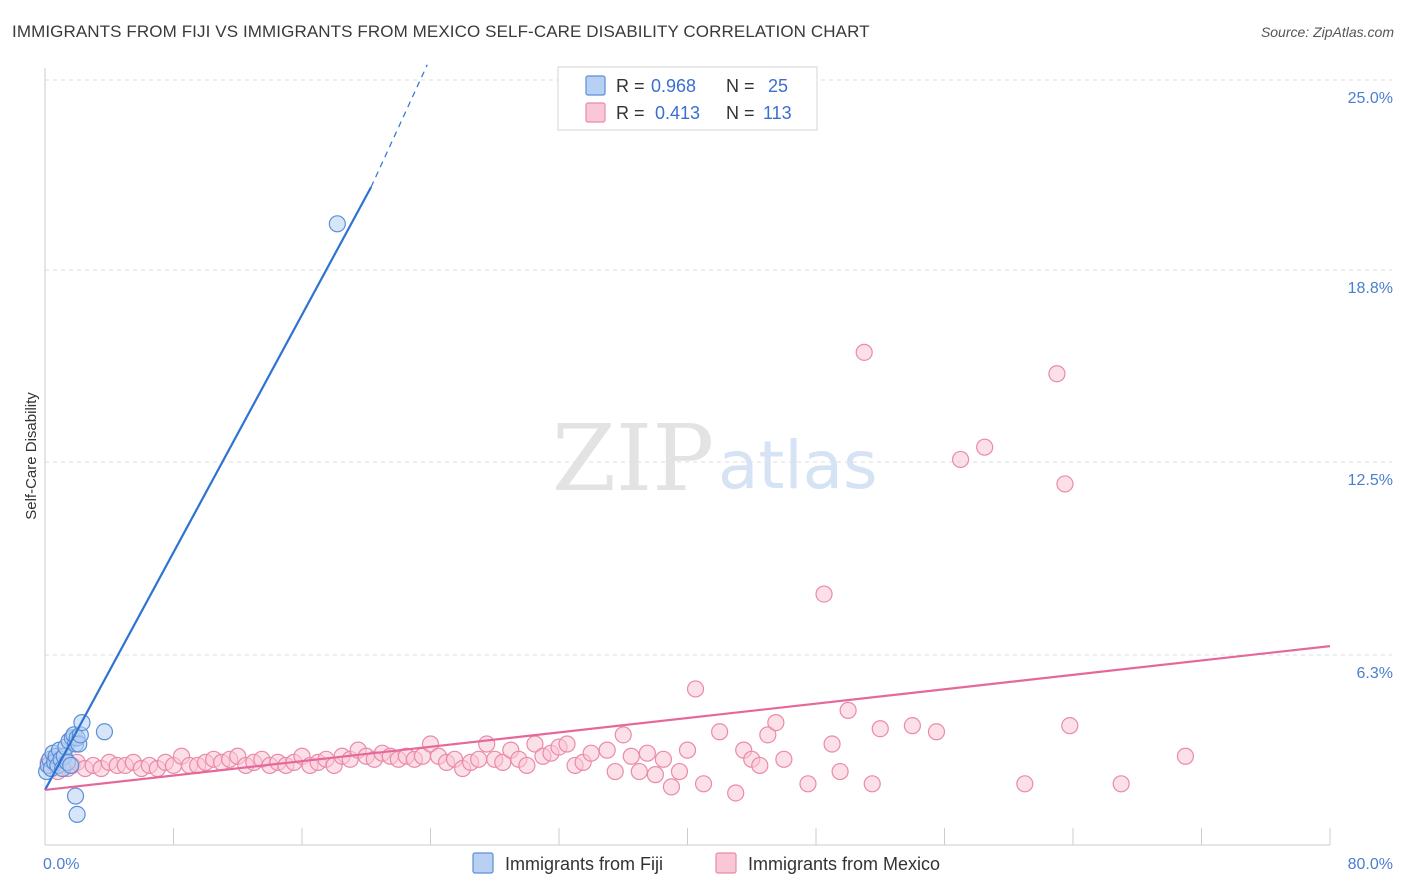 This screenshot has height=892, width=1406. What do you see at coordinates (399, 126) in the screenshot?
I see `fiji-trend-extension` at bounding box center [399, 126].